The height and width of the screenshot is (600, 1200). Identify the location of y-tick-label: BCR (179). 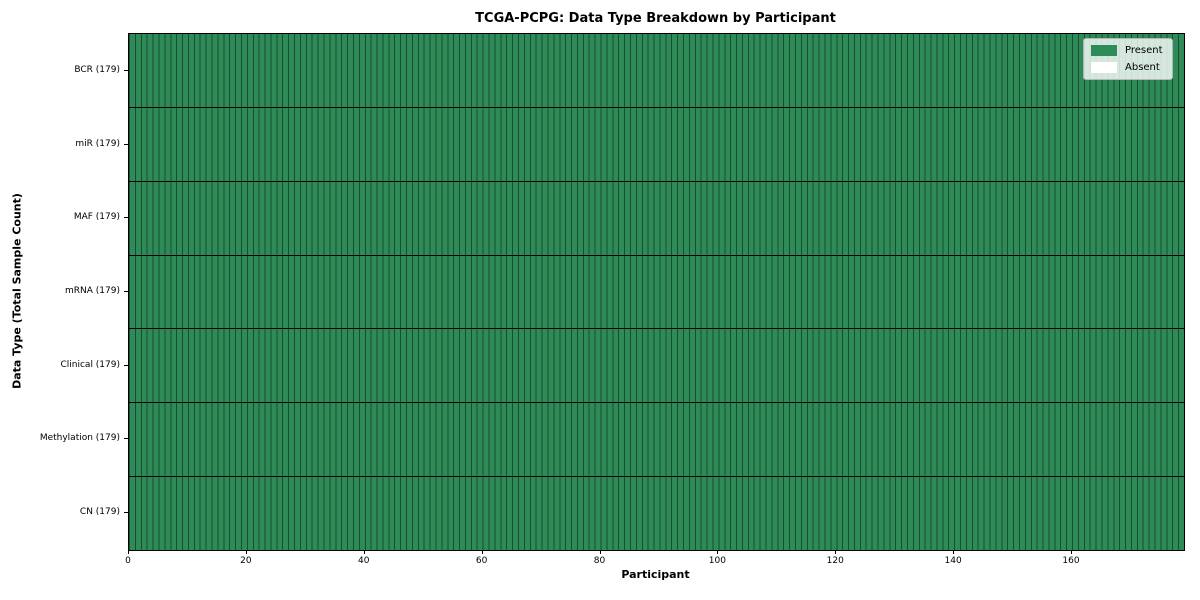
(97, 69).